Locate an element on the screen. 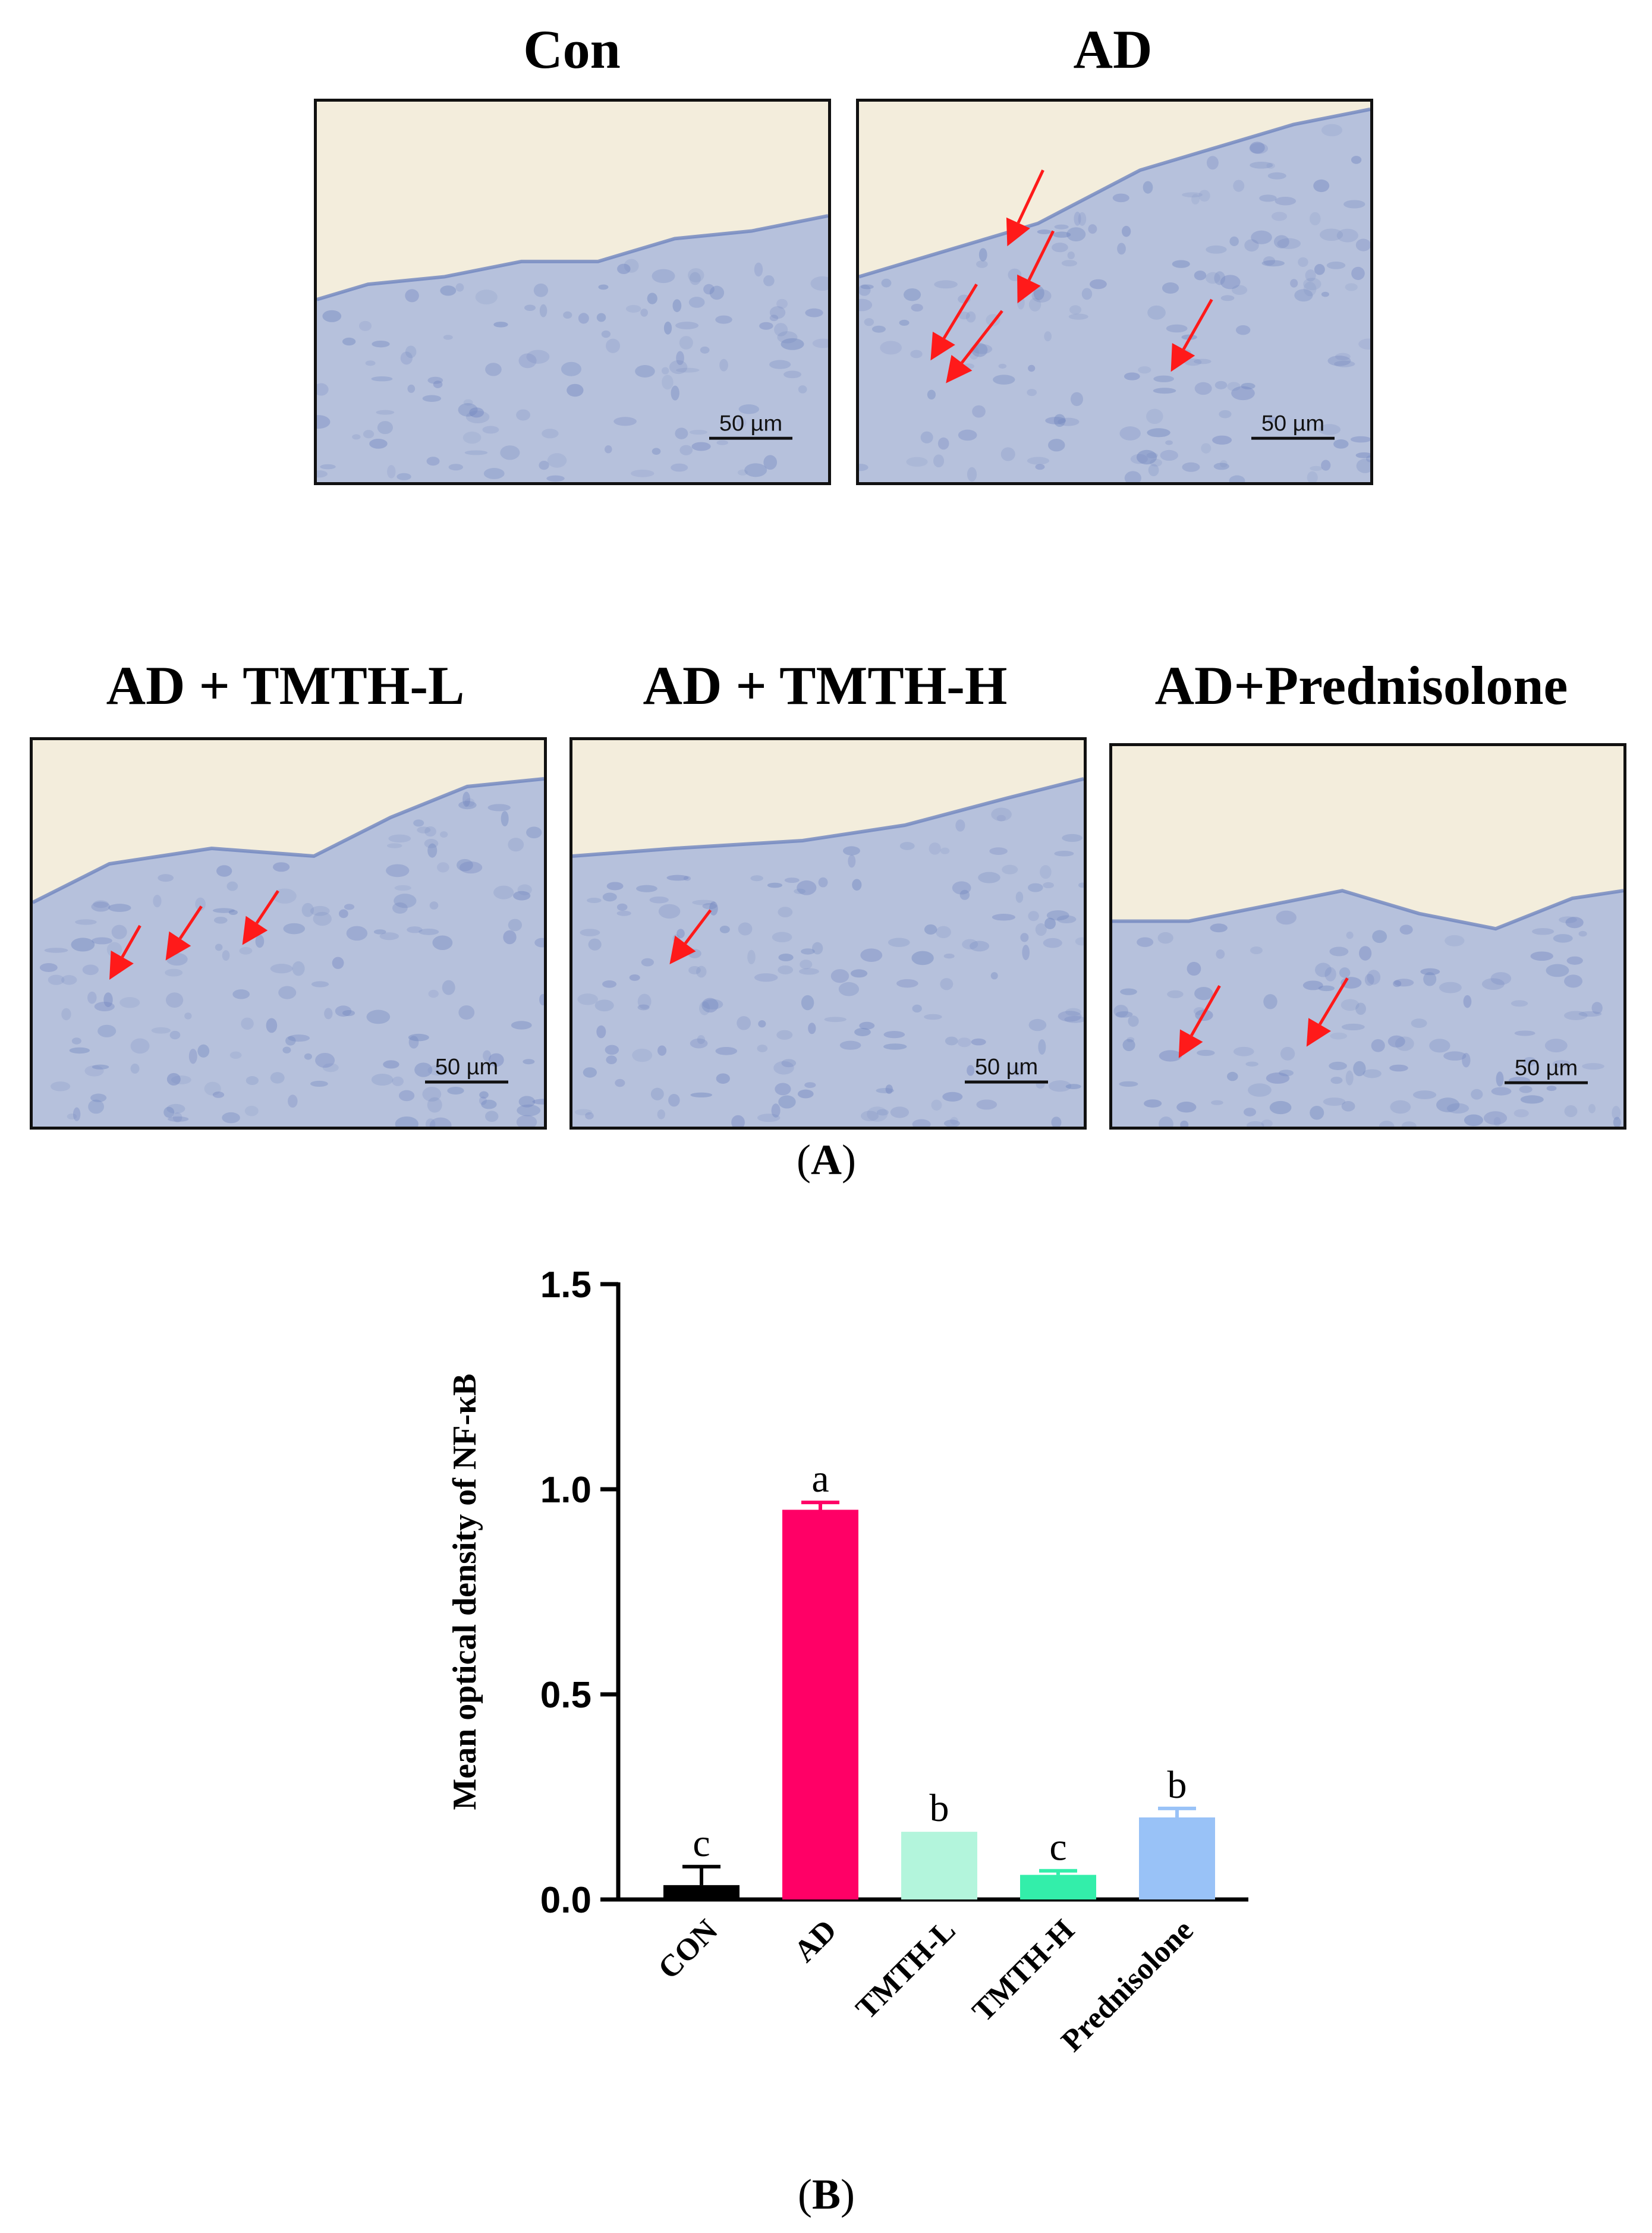  micrograph-ad-prednisolone: 50 µm is located at coordinates (1367, 937).